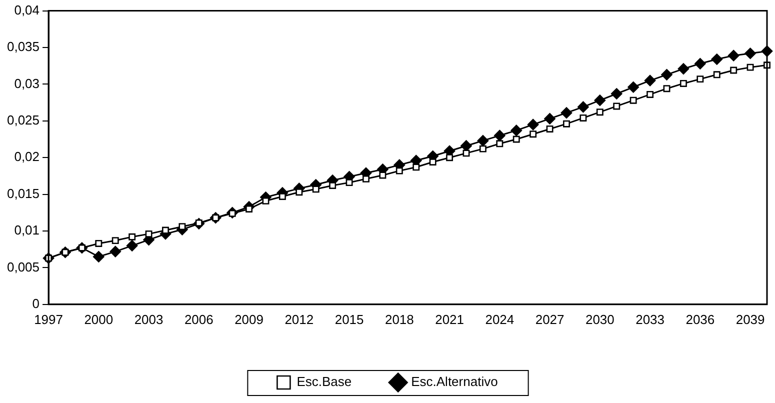  What do you see at coordinates (449, 319) in the screenshot?
I see `x-tick-label: 2021` at bounding box center [449, 319].